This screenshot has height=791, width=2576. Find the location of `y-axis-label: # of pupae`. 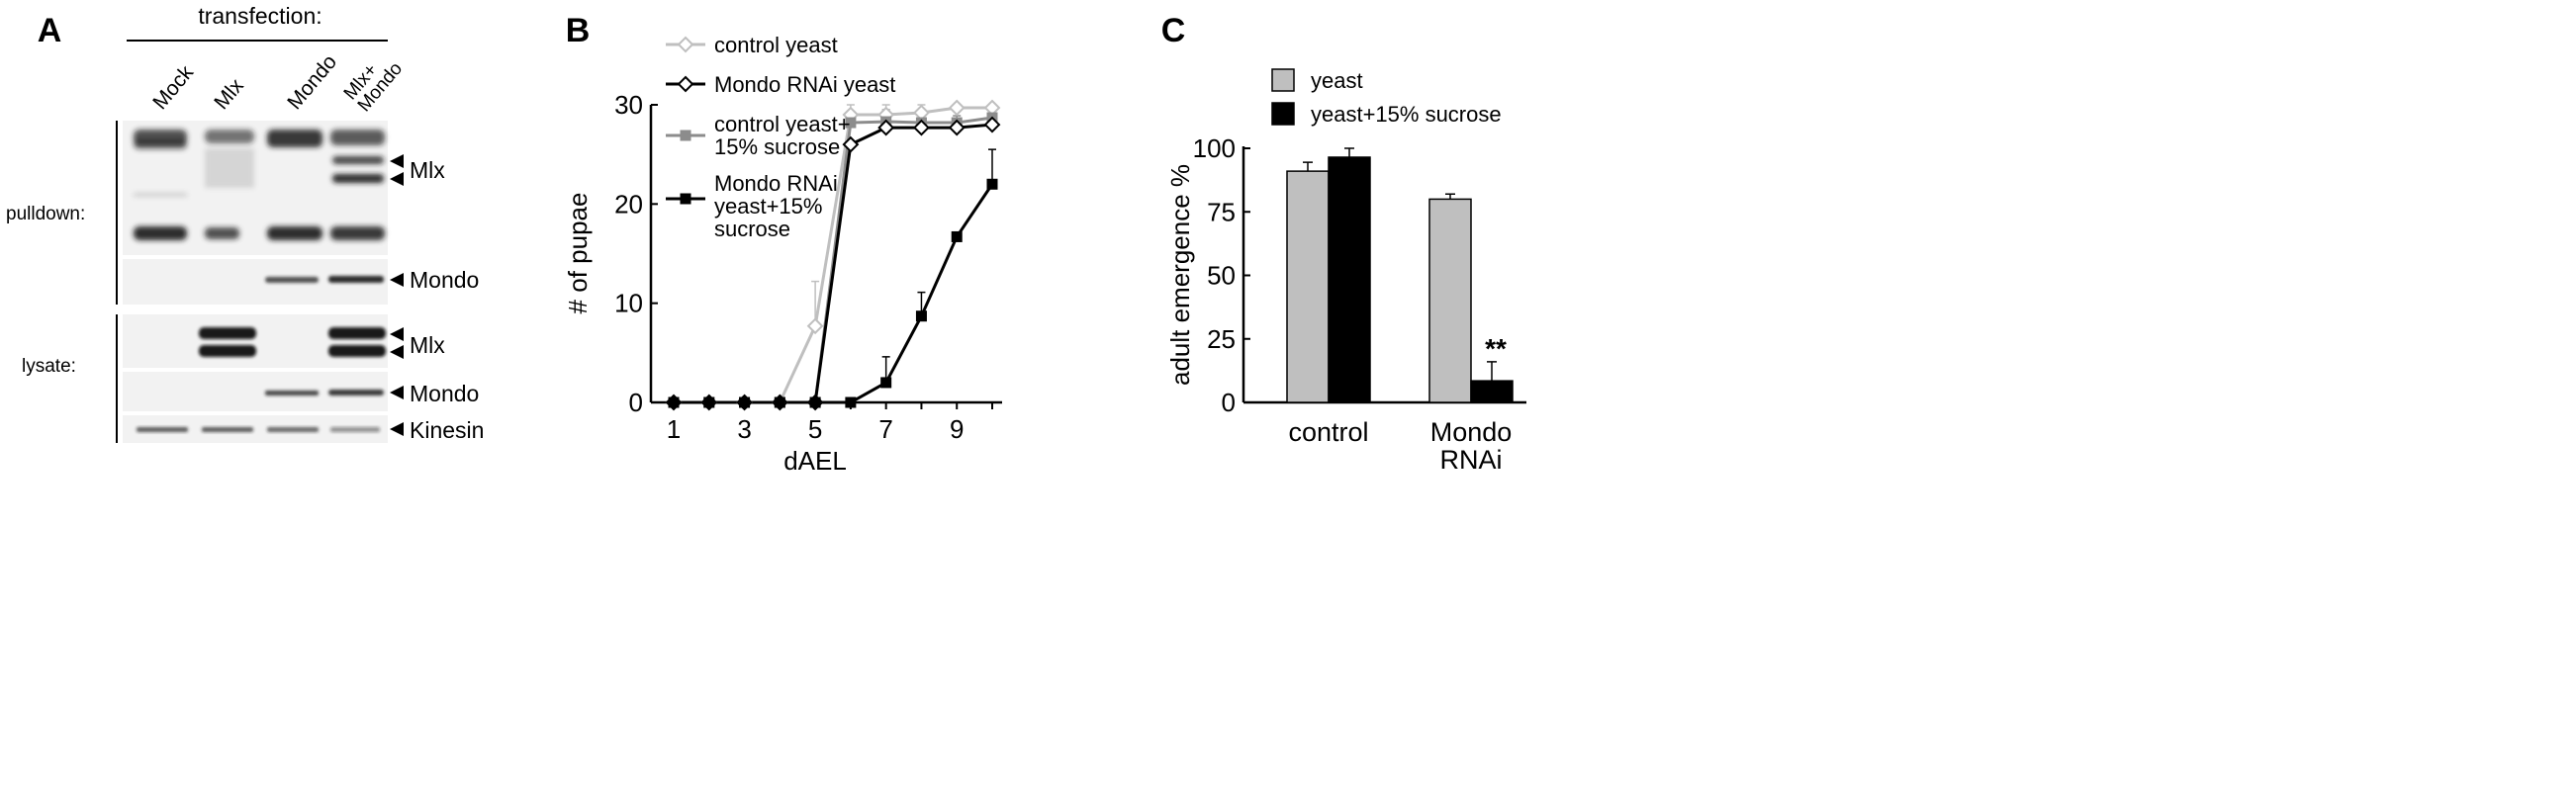

y-axis-label: # of pupae is located at coordinates (578, 253).